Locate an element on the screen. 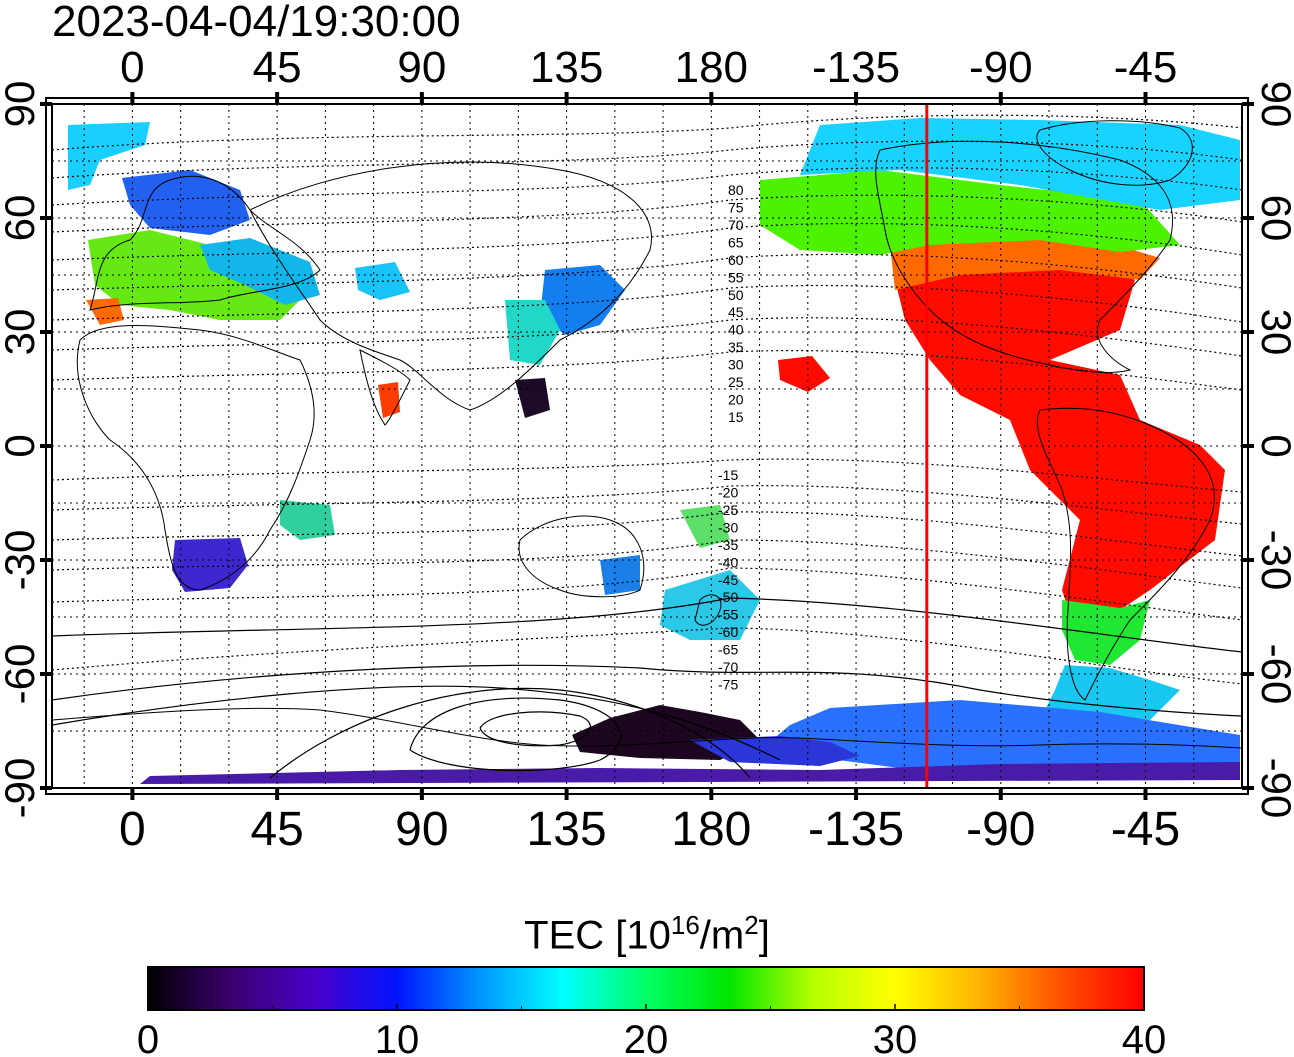 This screenshot has height=1057, width=1294. mlat-label: 50 is located at coordinates (736, 295).